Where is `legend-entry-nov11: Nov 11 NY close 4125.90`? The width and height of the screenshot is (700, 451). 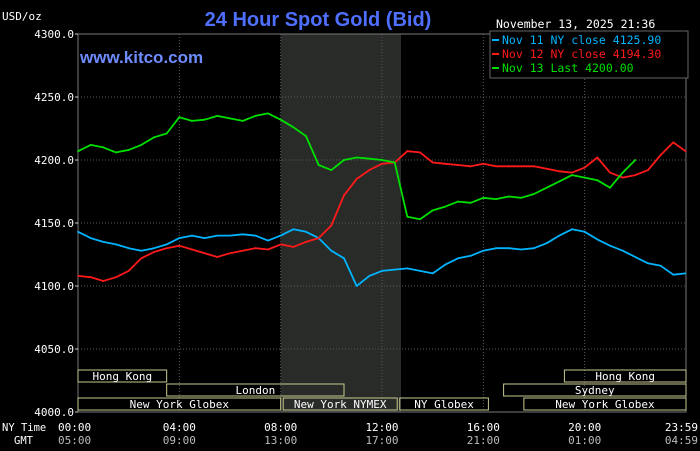 legend-entry-nov11: Nov 11 NY close 4125.90 is located at coordinates (581, 40).